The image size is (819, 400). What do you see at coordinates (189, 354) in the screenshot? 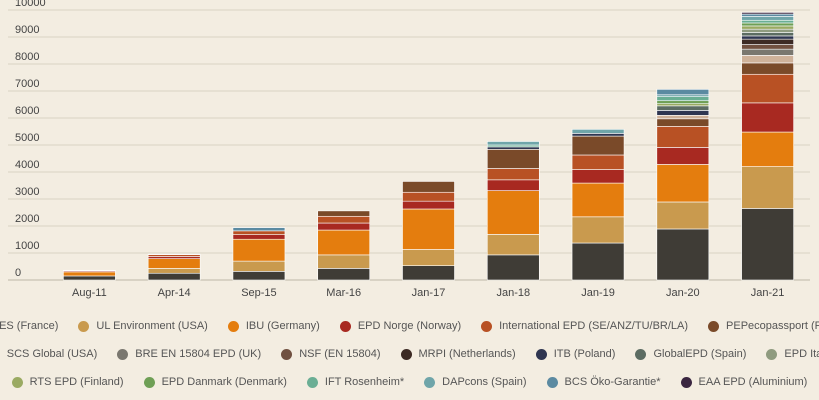
I see `legend-item: BRE EN 15804 EPD (UK)` at bounding box center [189, 354].